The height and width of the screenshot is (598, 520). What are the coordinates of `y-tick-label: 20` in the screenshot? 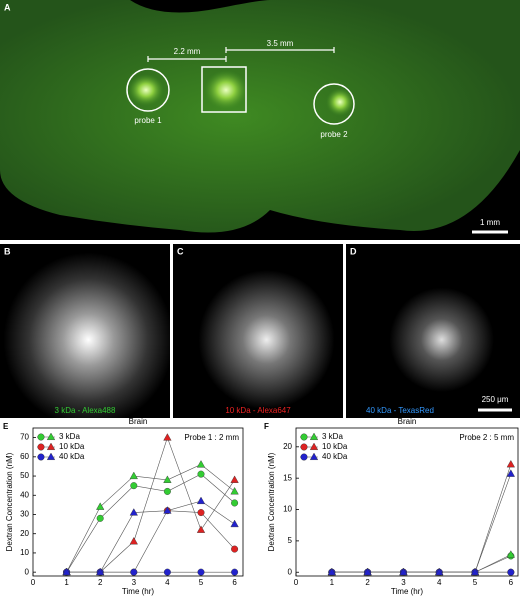 It's located at (287, 446).